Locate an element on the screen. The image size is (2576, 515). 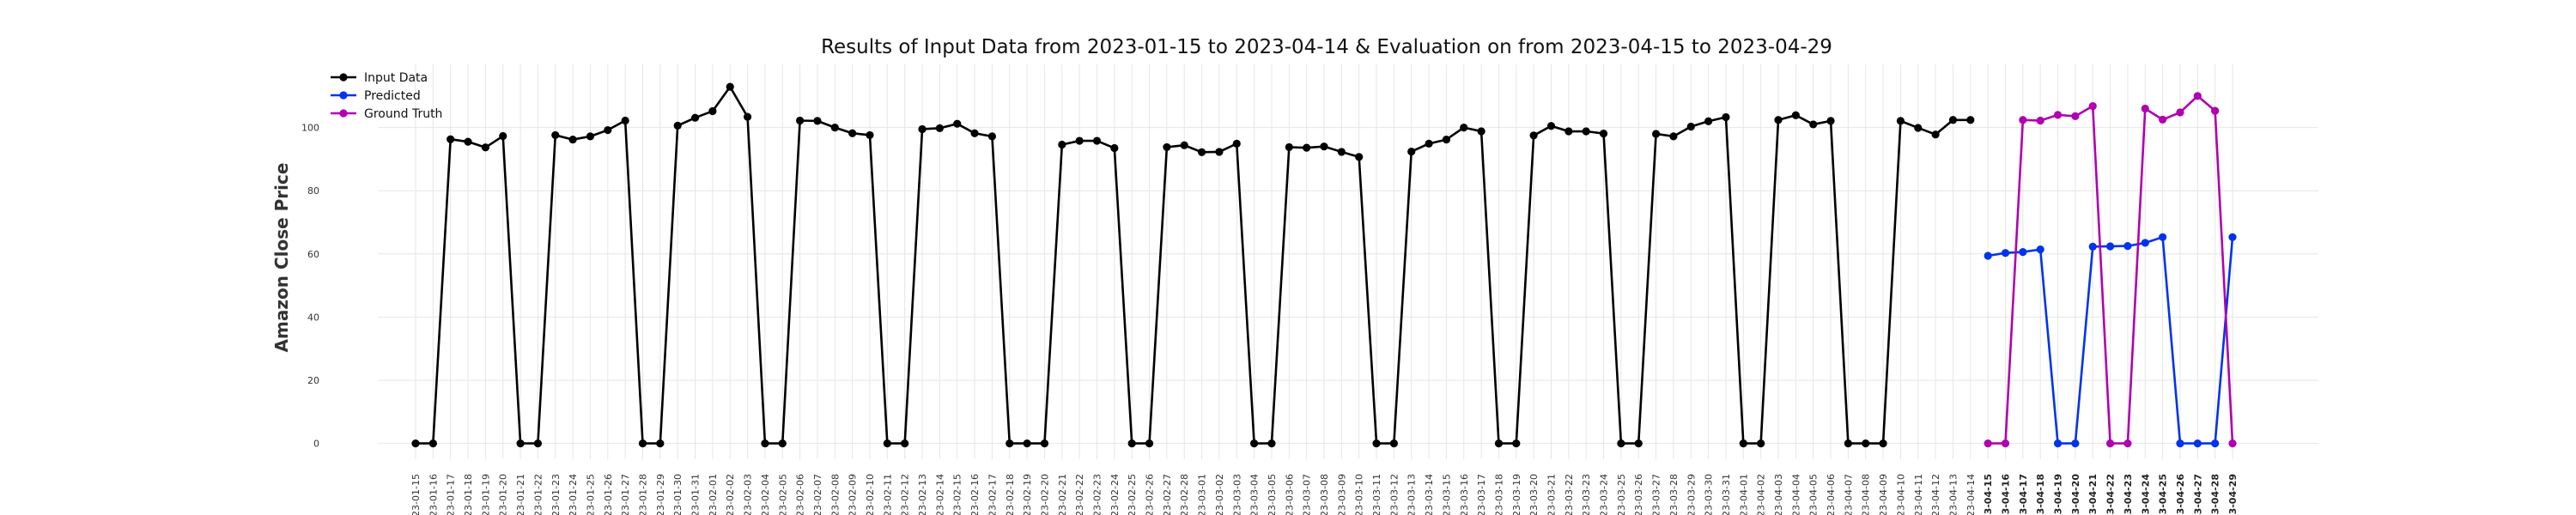
x-tick-label: 23-04-10 is located at coordinates (1901, 494).